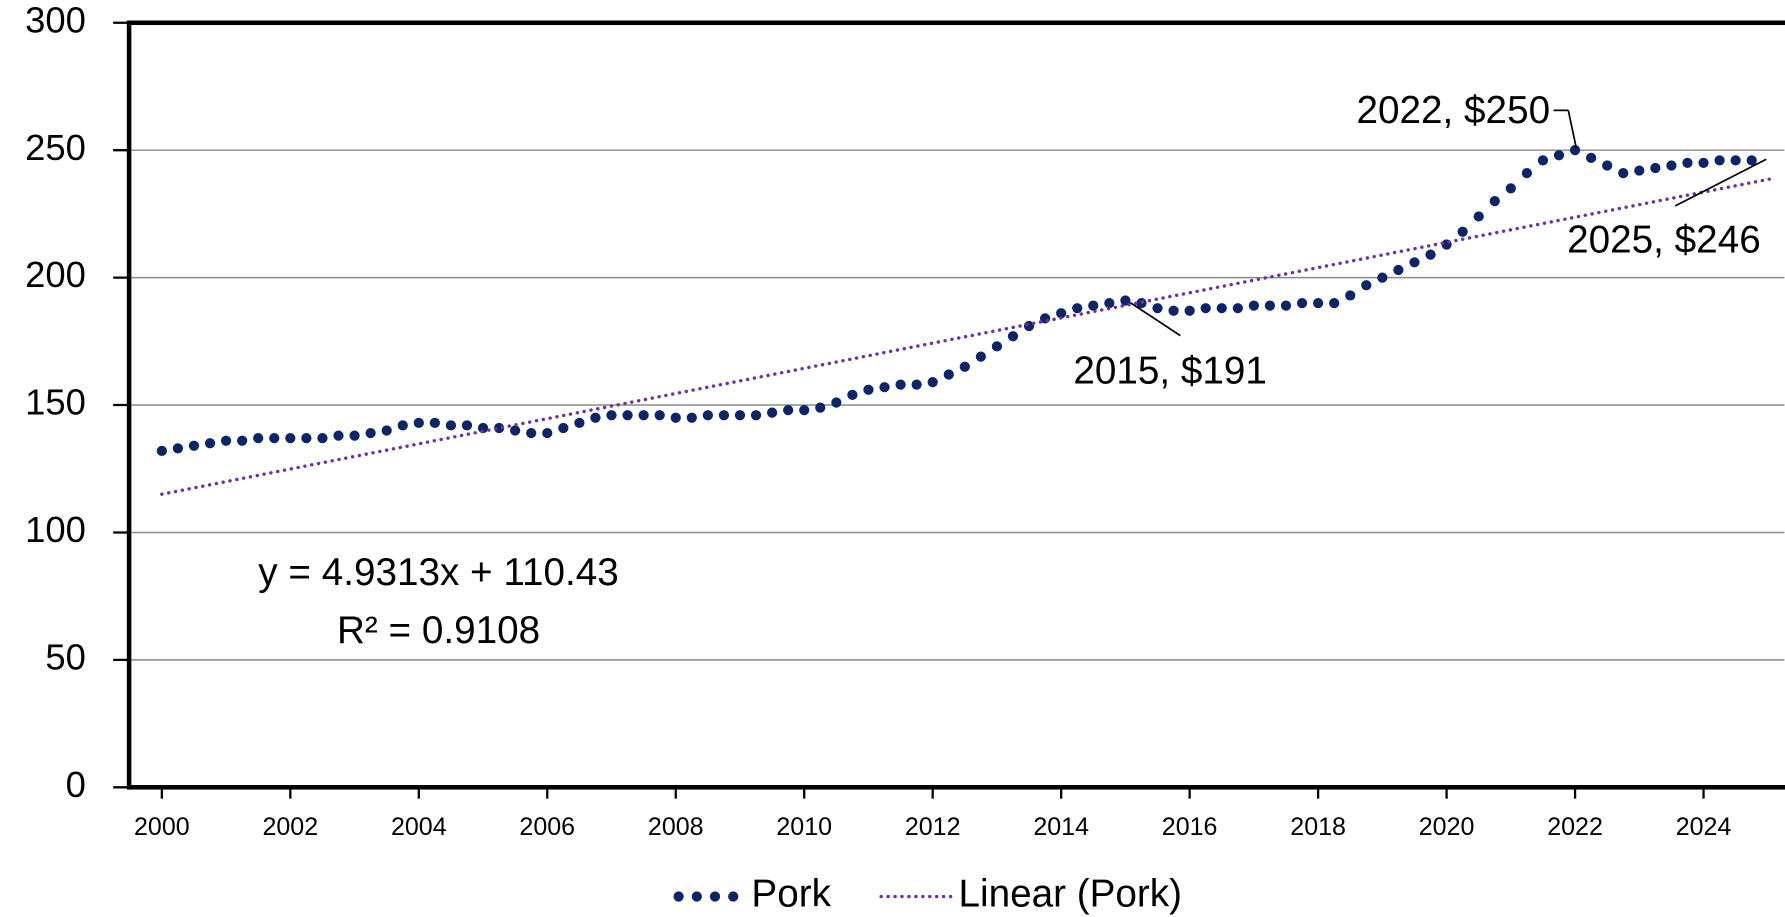 This screenshot has height=917, width=1785. I want to click on annotation: 2025, $246, so click(1664, 240).